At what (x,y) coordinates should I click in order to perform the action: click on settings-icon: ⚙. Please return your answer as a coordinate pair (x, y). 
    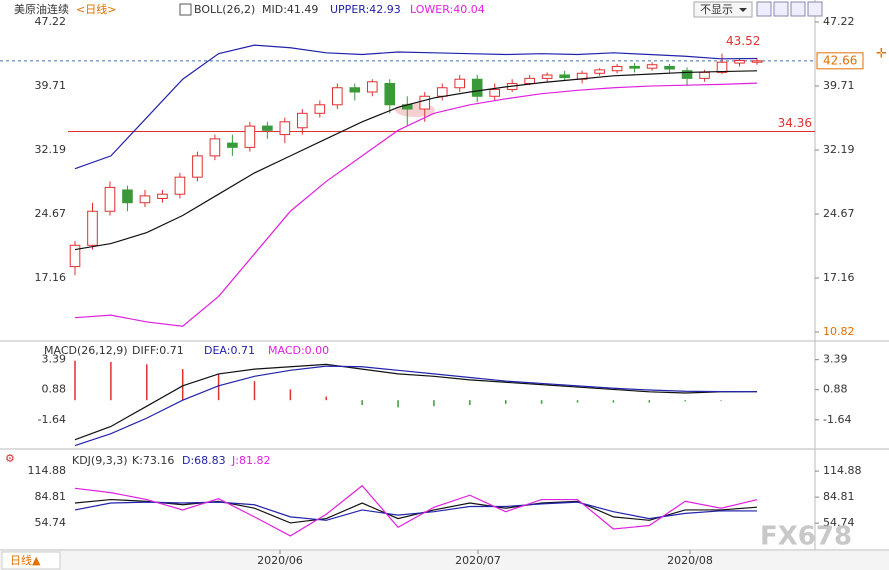
    Looking at the image, I should click on (10, 458).